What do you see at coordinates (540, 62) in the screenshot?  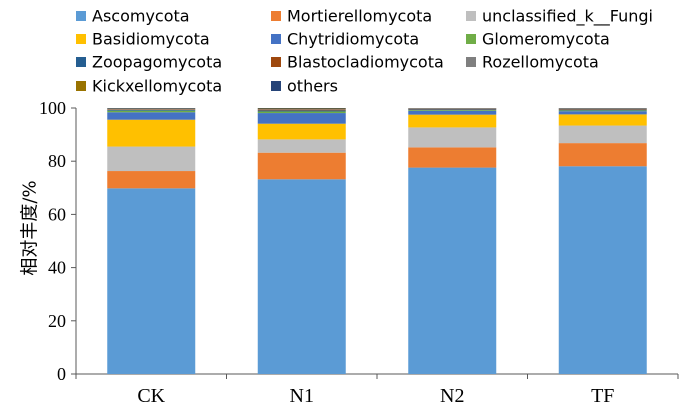 I see `legend-label: Rozellomycota` at bounding box center [540, 62].